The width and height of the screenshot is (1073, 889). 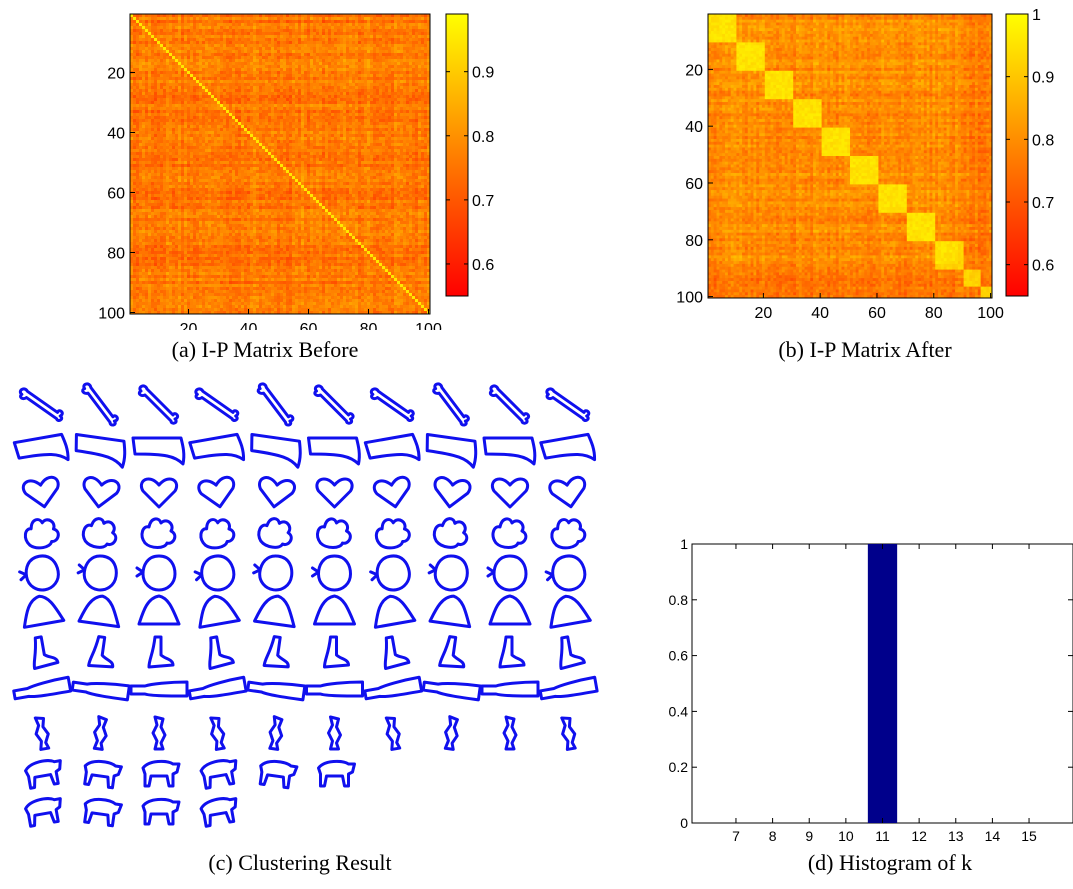 What do you see at coordinates (1036, 15) in the screenshot?
I see `colorbar-tick-label: 1` at bounding box center [1036, 15].